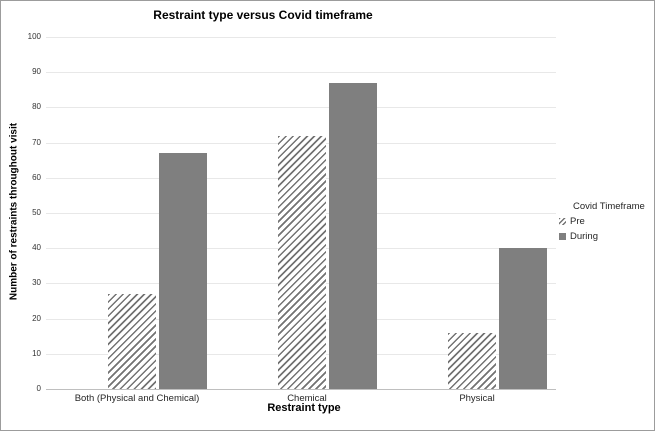 The image size is (655, 431). What do you see at coordinates (36, 212) in the screenshot?
I see `y-tick-label: 50` at bounding box center [36, 212].